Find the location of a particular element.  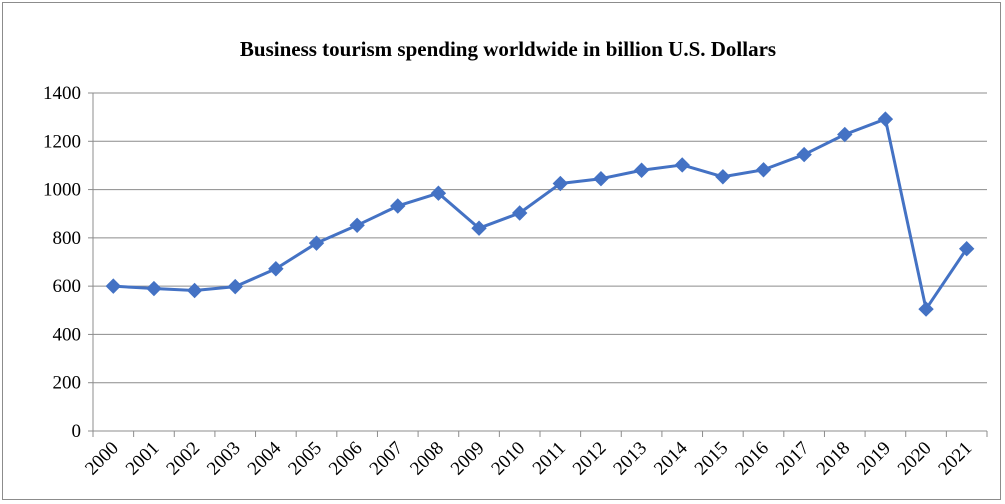

data-point-2018 is located at coordinates (845, 134).